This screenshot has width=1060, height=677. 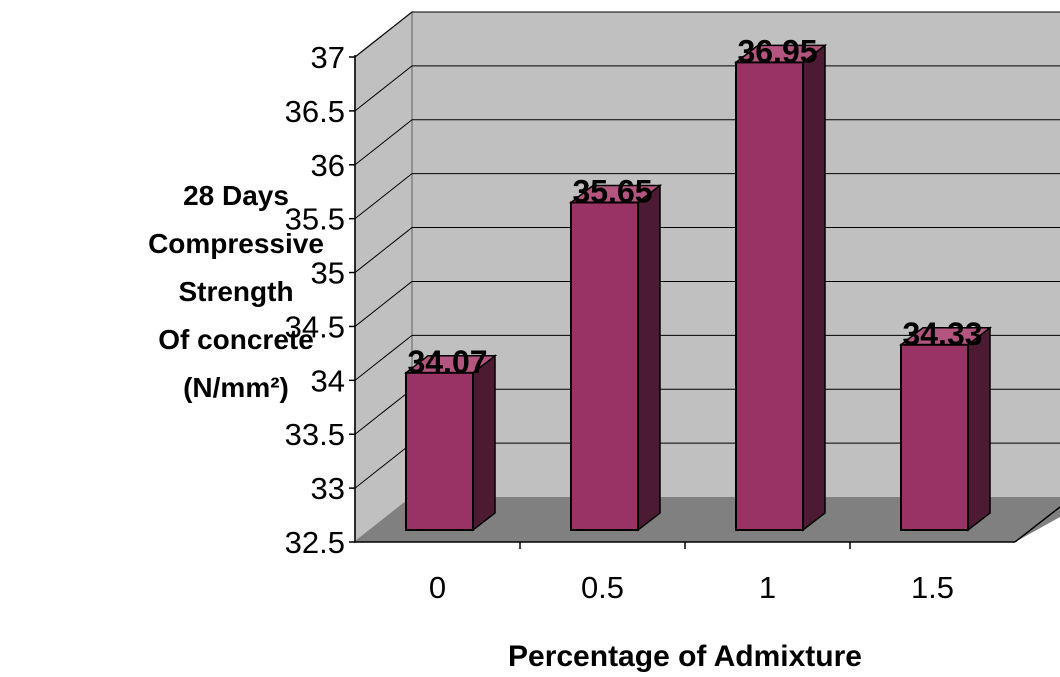 What do you see at coordinates (767, 587) in the screenshot?
I see `x-tick-label: 1` at bounding box center [767, 587].